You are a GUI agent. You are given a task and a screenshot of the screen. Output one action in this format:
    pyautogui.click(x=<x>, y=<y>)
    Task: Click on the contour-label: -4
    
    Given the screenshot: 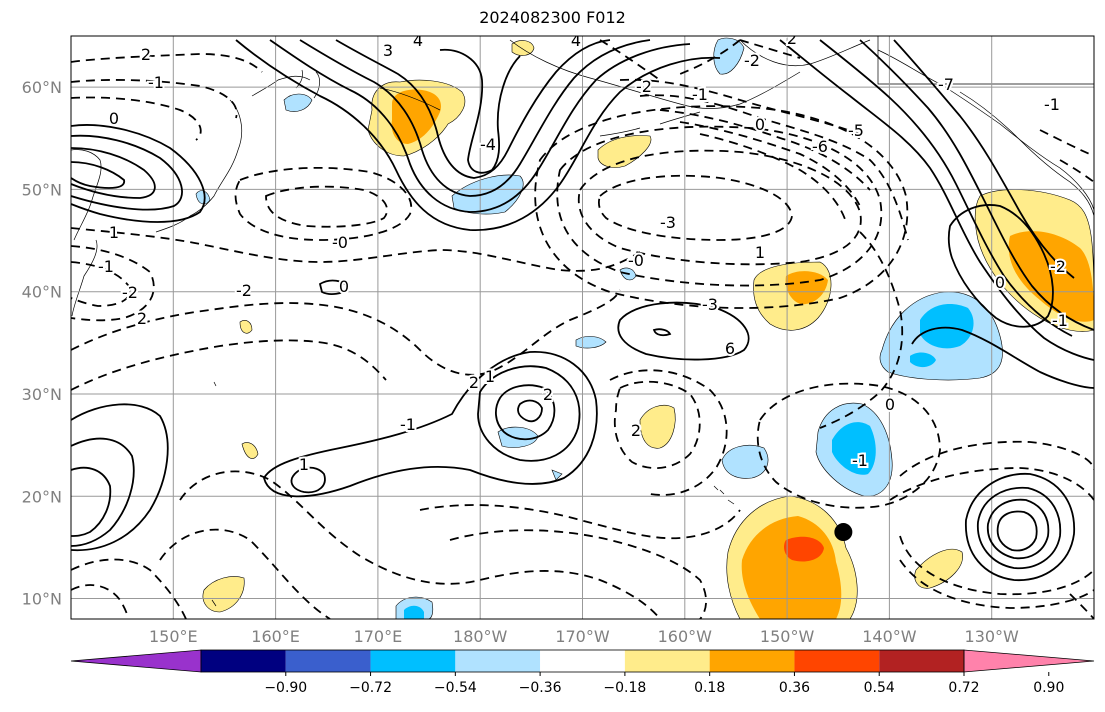 What is the action you would take?
    pyautogui.click(x=488, y=144)
    